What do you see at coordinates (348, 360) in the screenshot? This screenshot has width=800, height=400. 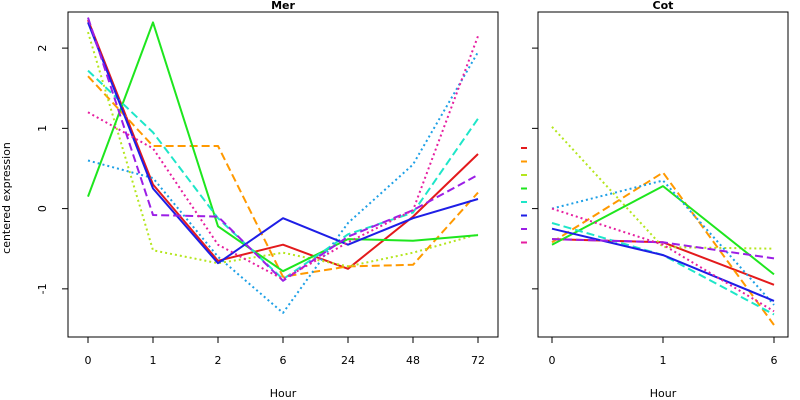 I see `x-tick-label: 24` at bounding box center [348, 360].